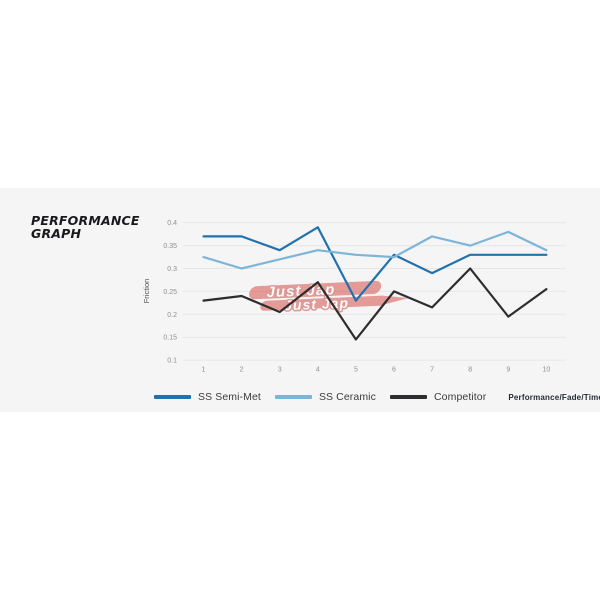  I want to click on legend-label: Competitor, so click(460, 397).